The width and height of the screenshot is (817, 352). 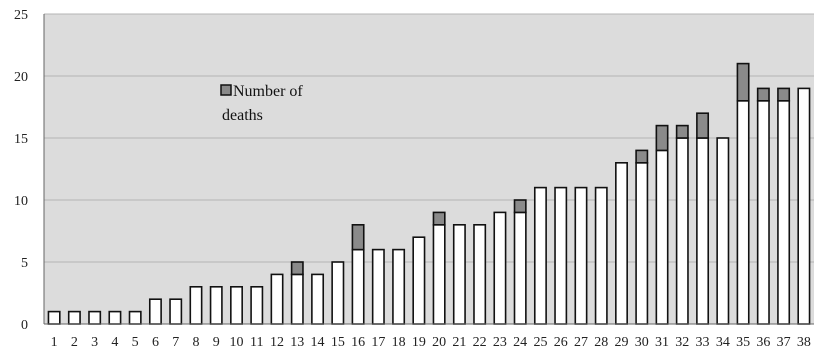 What do you see at coordinates (804, 342) in the screenshot?
I see `x-tick-label: 38` at bounding box center [804, 342].